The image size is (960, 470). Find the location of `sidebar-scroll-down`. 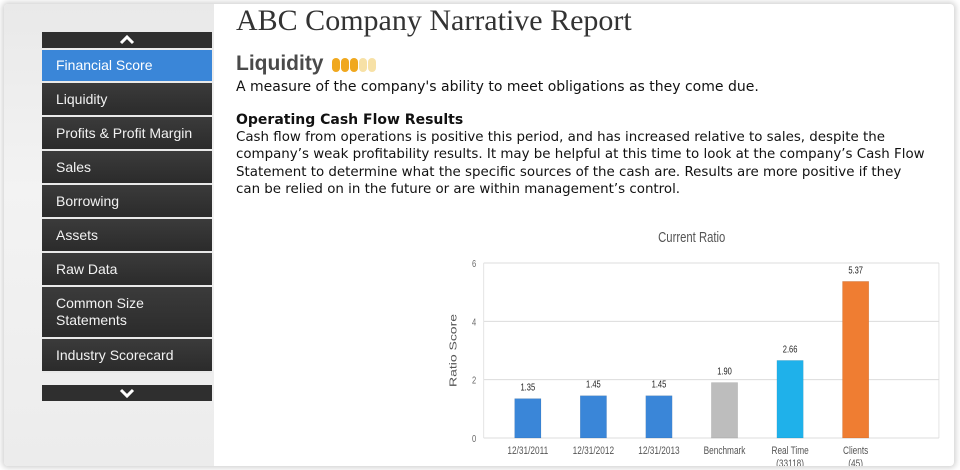

sidebar-scroll-down is located at coordinates (127, 393).